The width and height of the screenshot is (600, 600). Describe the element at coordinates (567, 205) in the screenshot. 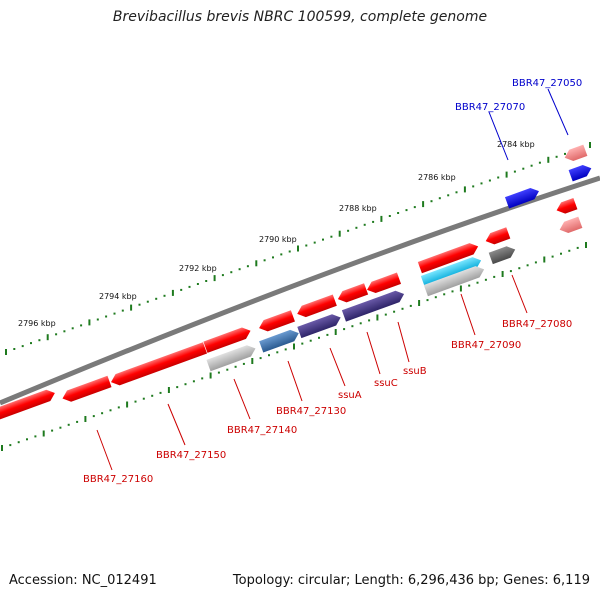

I see `gene-27060-arrow` at that location.